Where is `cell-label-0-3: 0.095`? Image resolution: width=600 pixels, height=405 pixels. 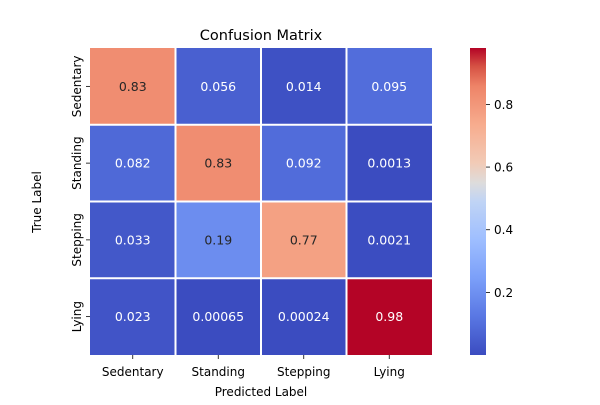 cell-label-0-3: 0.095 is located at coordinates (389, 86).